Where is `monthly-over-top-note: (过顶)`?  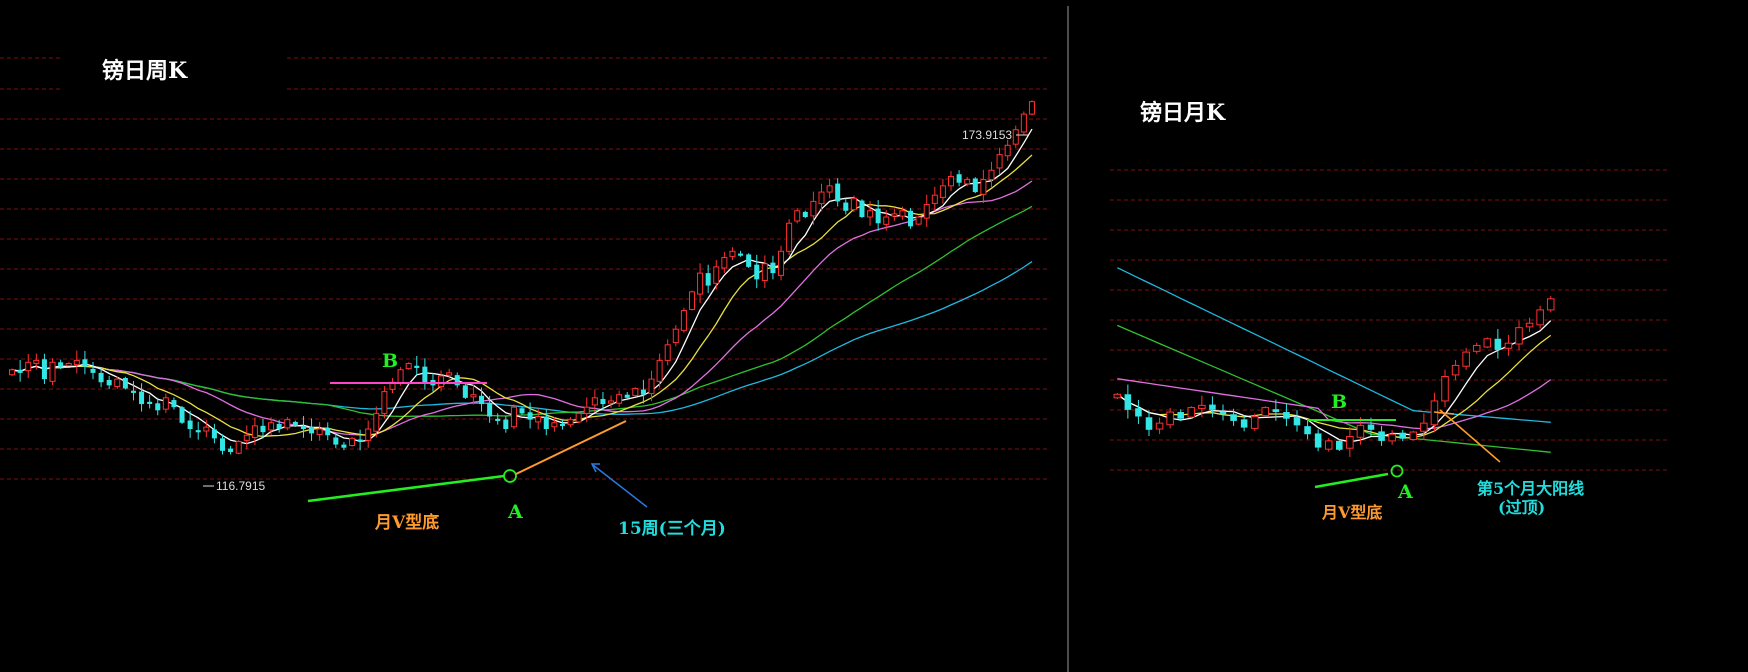
monthly-over-top-note: (过顶) is located at coordinates (1521, 507).